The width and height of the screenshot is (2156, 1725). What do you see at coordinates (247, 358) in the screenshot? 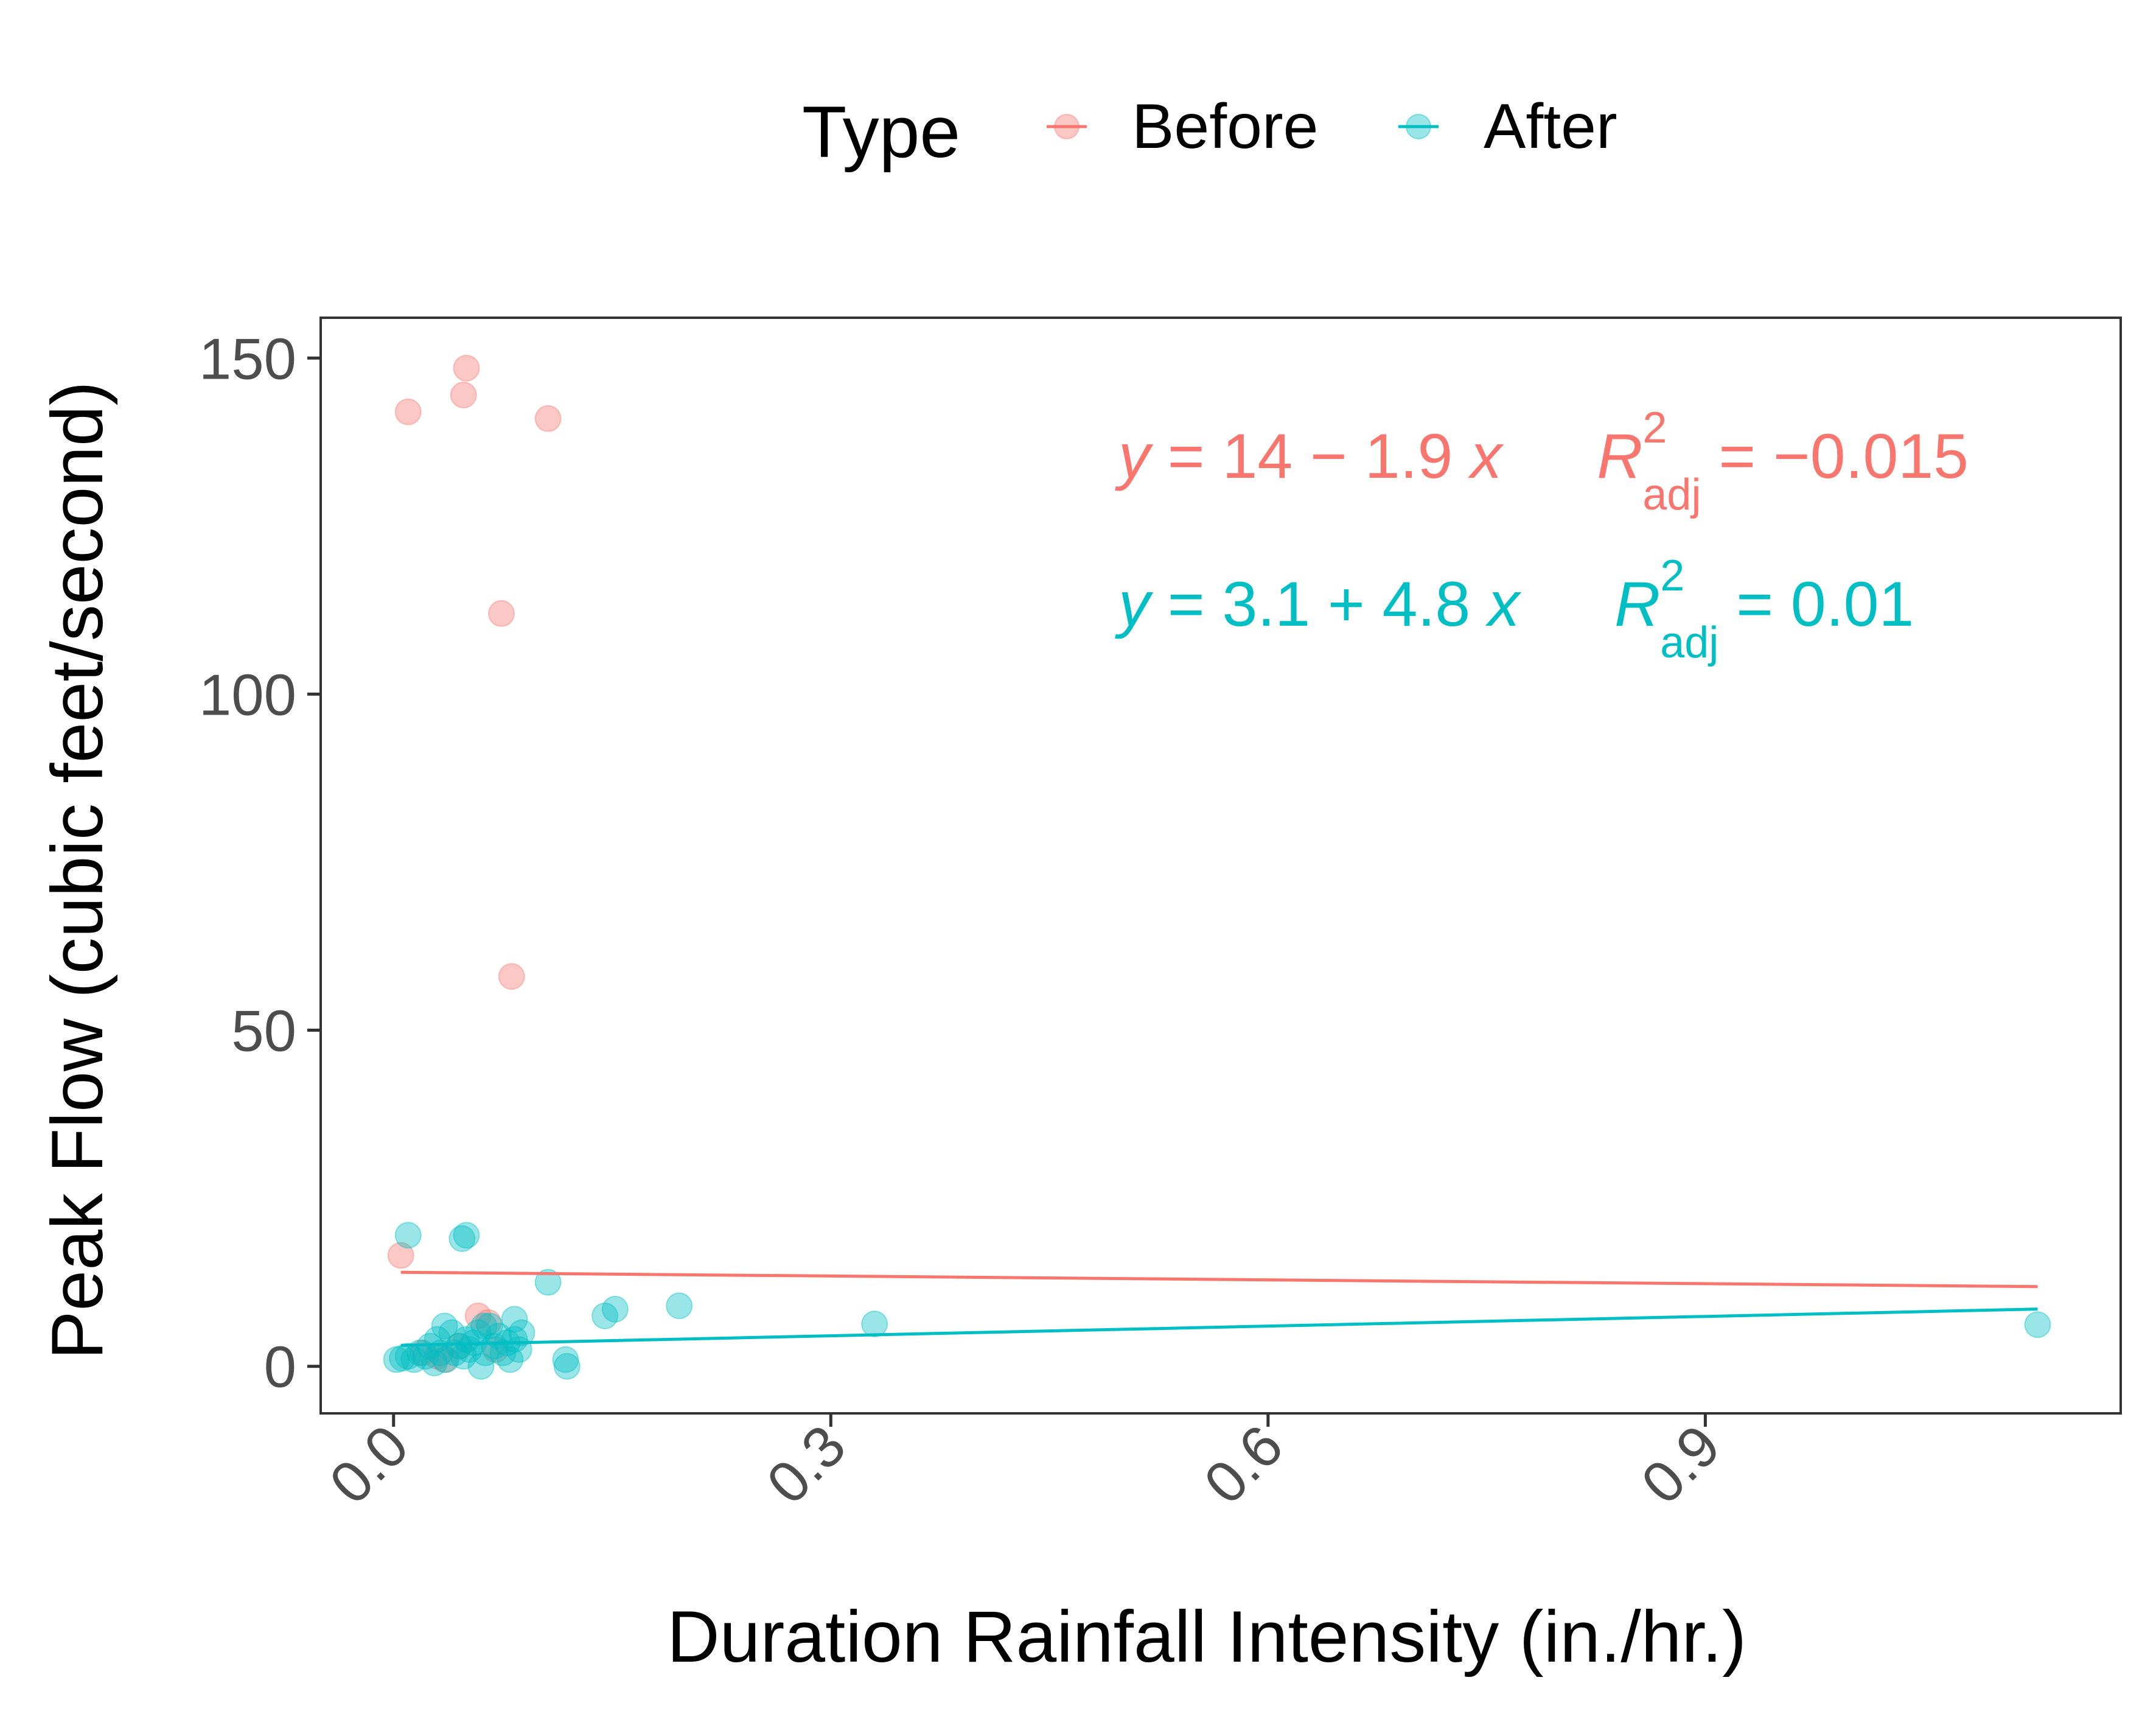
I see `y-tick-label: 150` at bounding box center [247, 358].